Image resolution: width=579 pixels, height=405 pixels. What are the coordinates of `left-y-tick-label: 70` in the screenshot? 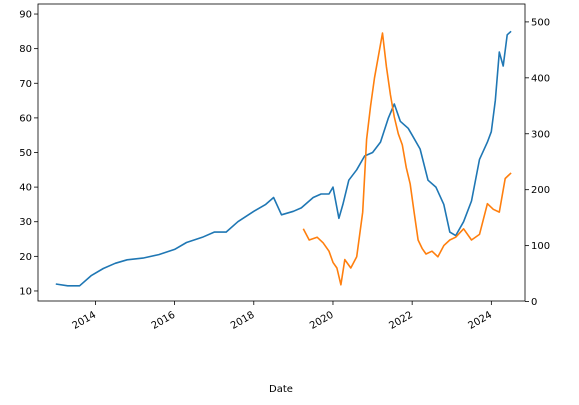 It's located at (25, 84).